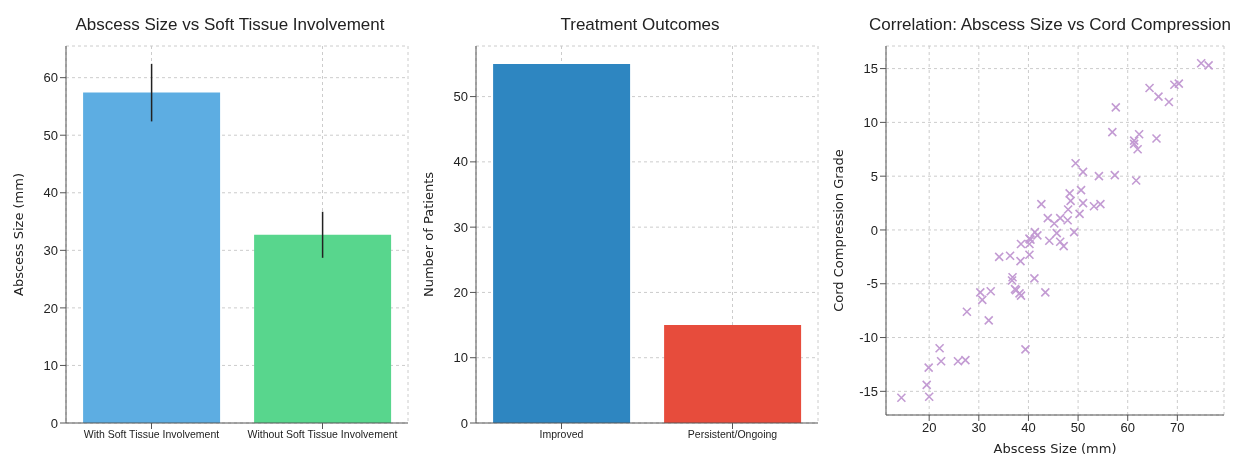  What do you see at coordinates (151, 434) in the screenshot?
I see `x-tick-label: With Soft Tissue Involvement` at bounding box center [151, 434].